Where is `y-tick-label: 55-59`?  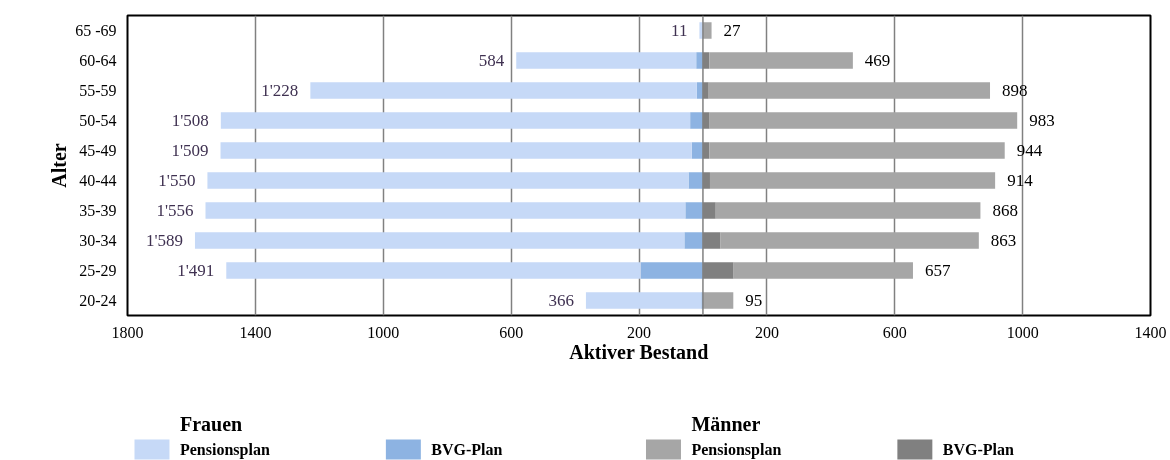 y-tick-label: 55-59 is located at coordinates (98, 90).